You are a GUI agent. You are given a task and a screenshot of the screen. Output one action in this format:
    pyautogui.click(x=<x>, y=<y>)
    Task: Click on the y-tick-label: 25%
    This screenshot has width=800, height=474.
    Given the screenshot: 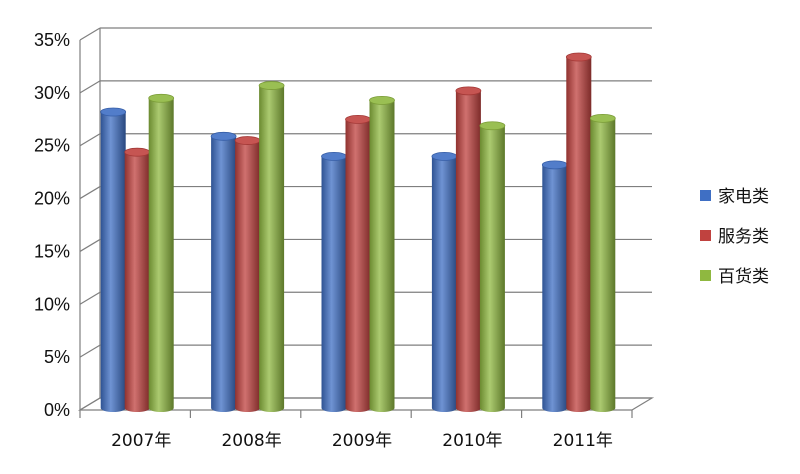 What is the action you would take?
    pyautogui.click(x=52, y=146)
    